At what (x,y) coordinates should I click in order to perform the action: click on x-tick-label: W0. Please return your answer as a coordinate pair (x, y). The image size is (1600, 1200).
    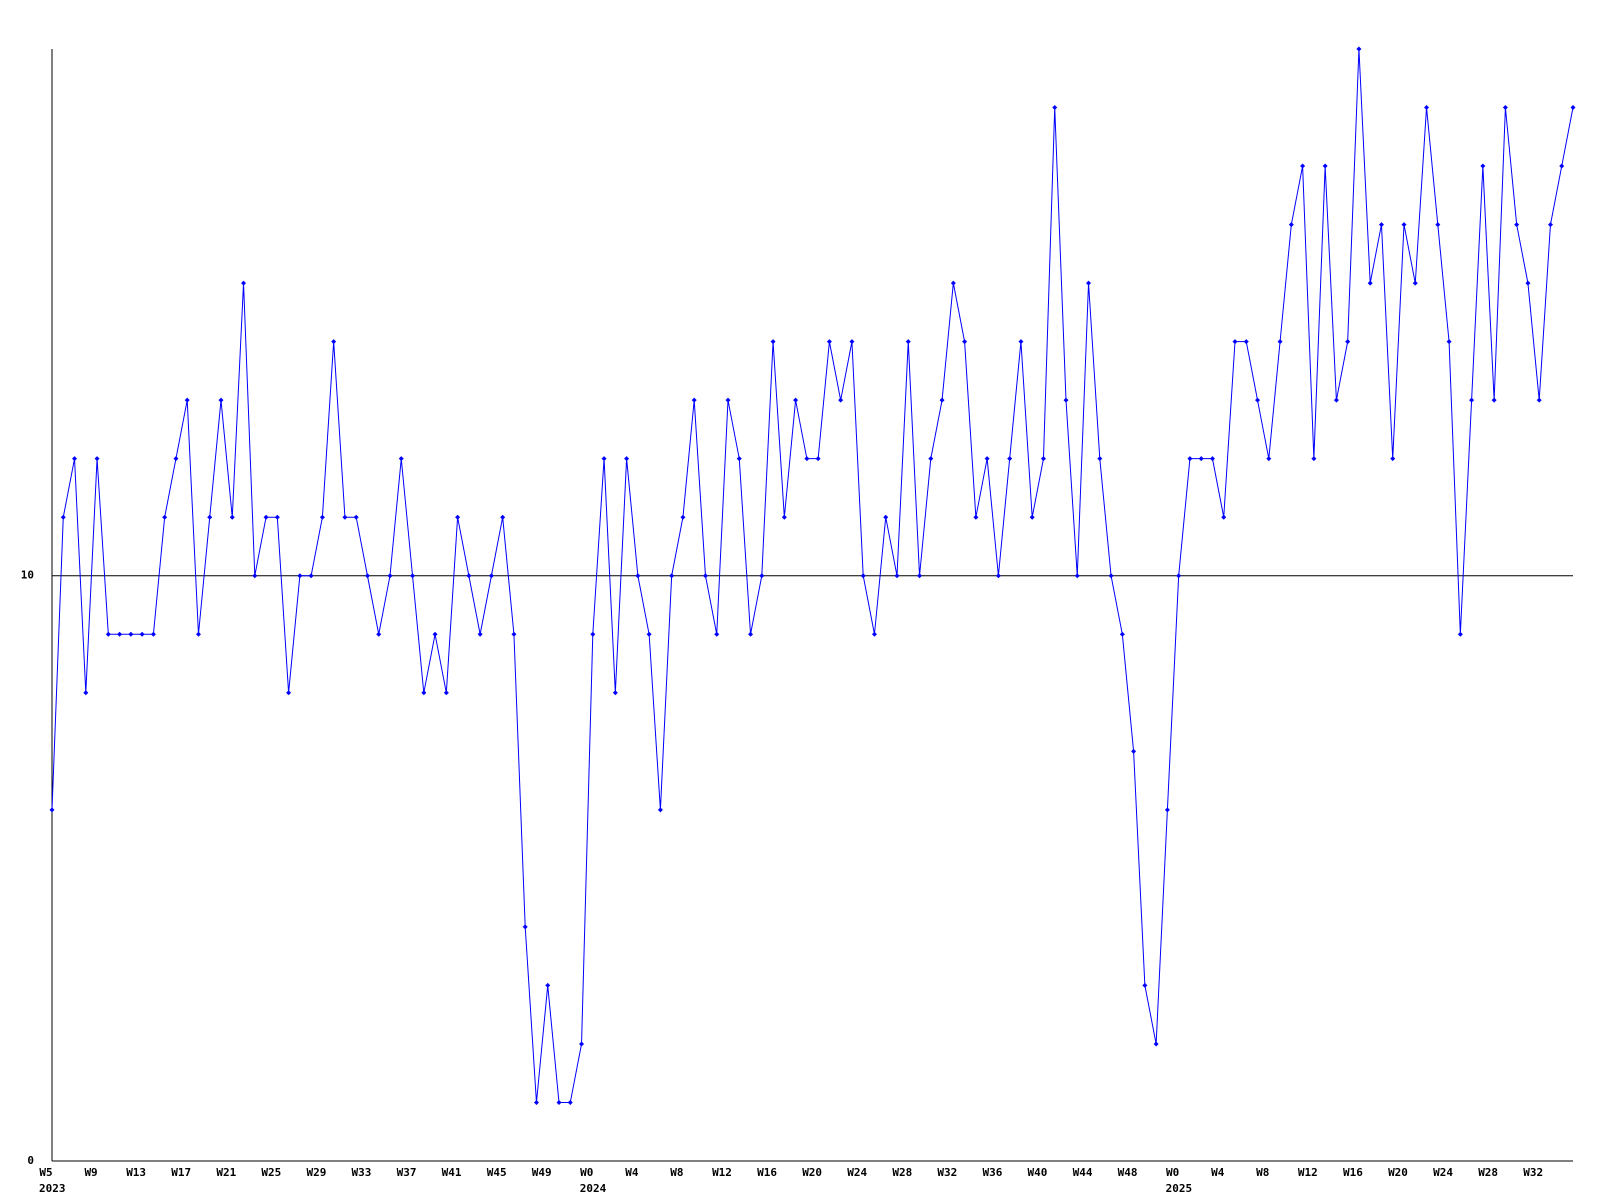
    Looking at the image, I should click on (1172, 1172).